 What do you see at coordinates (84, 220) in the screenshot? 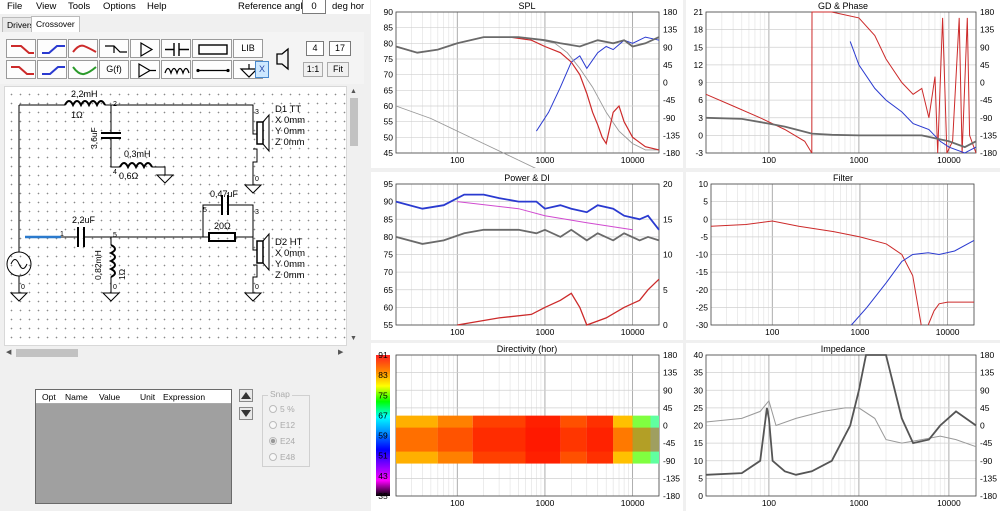
I see `capacitor-c2-label: 2,2uF` at bounding box center [84, 220].